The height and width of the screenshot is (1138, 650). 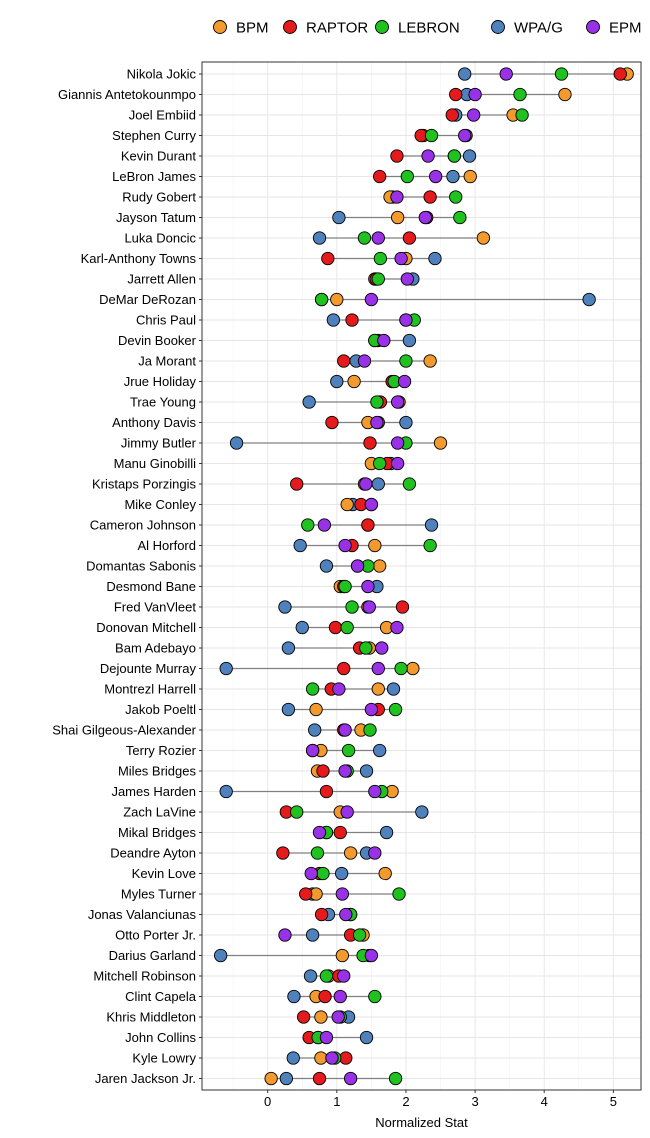 I want to click on y-tick-label: John Collins, so click(x=160, y=1037).